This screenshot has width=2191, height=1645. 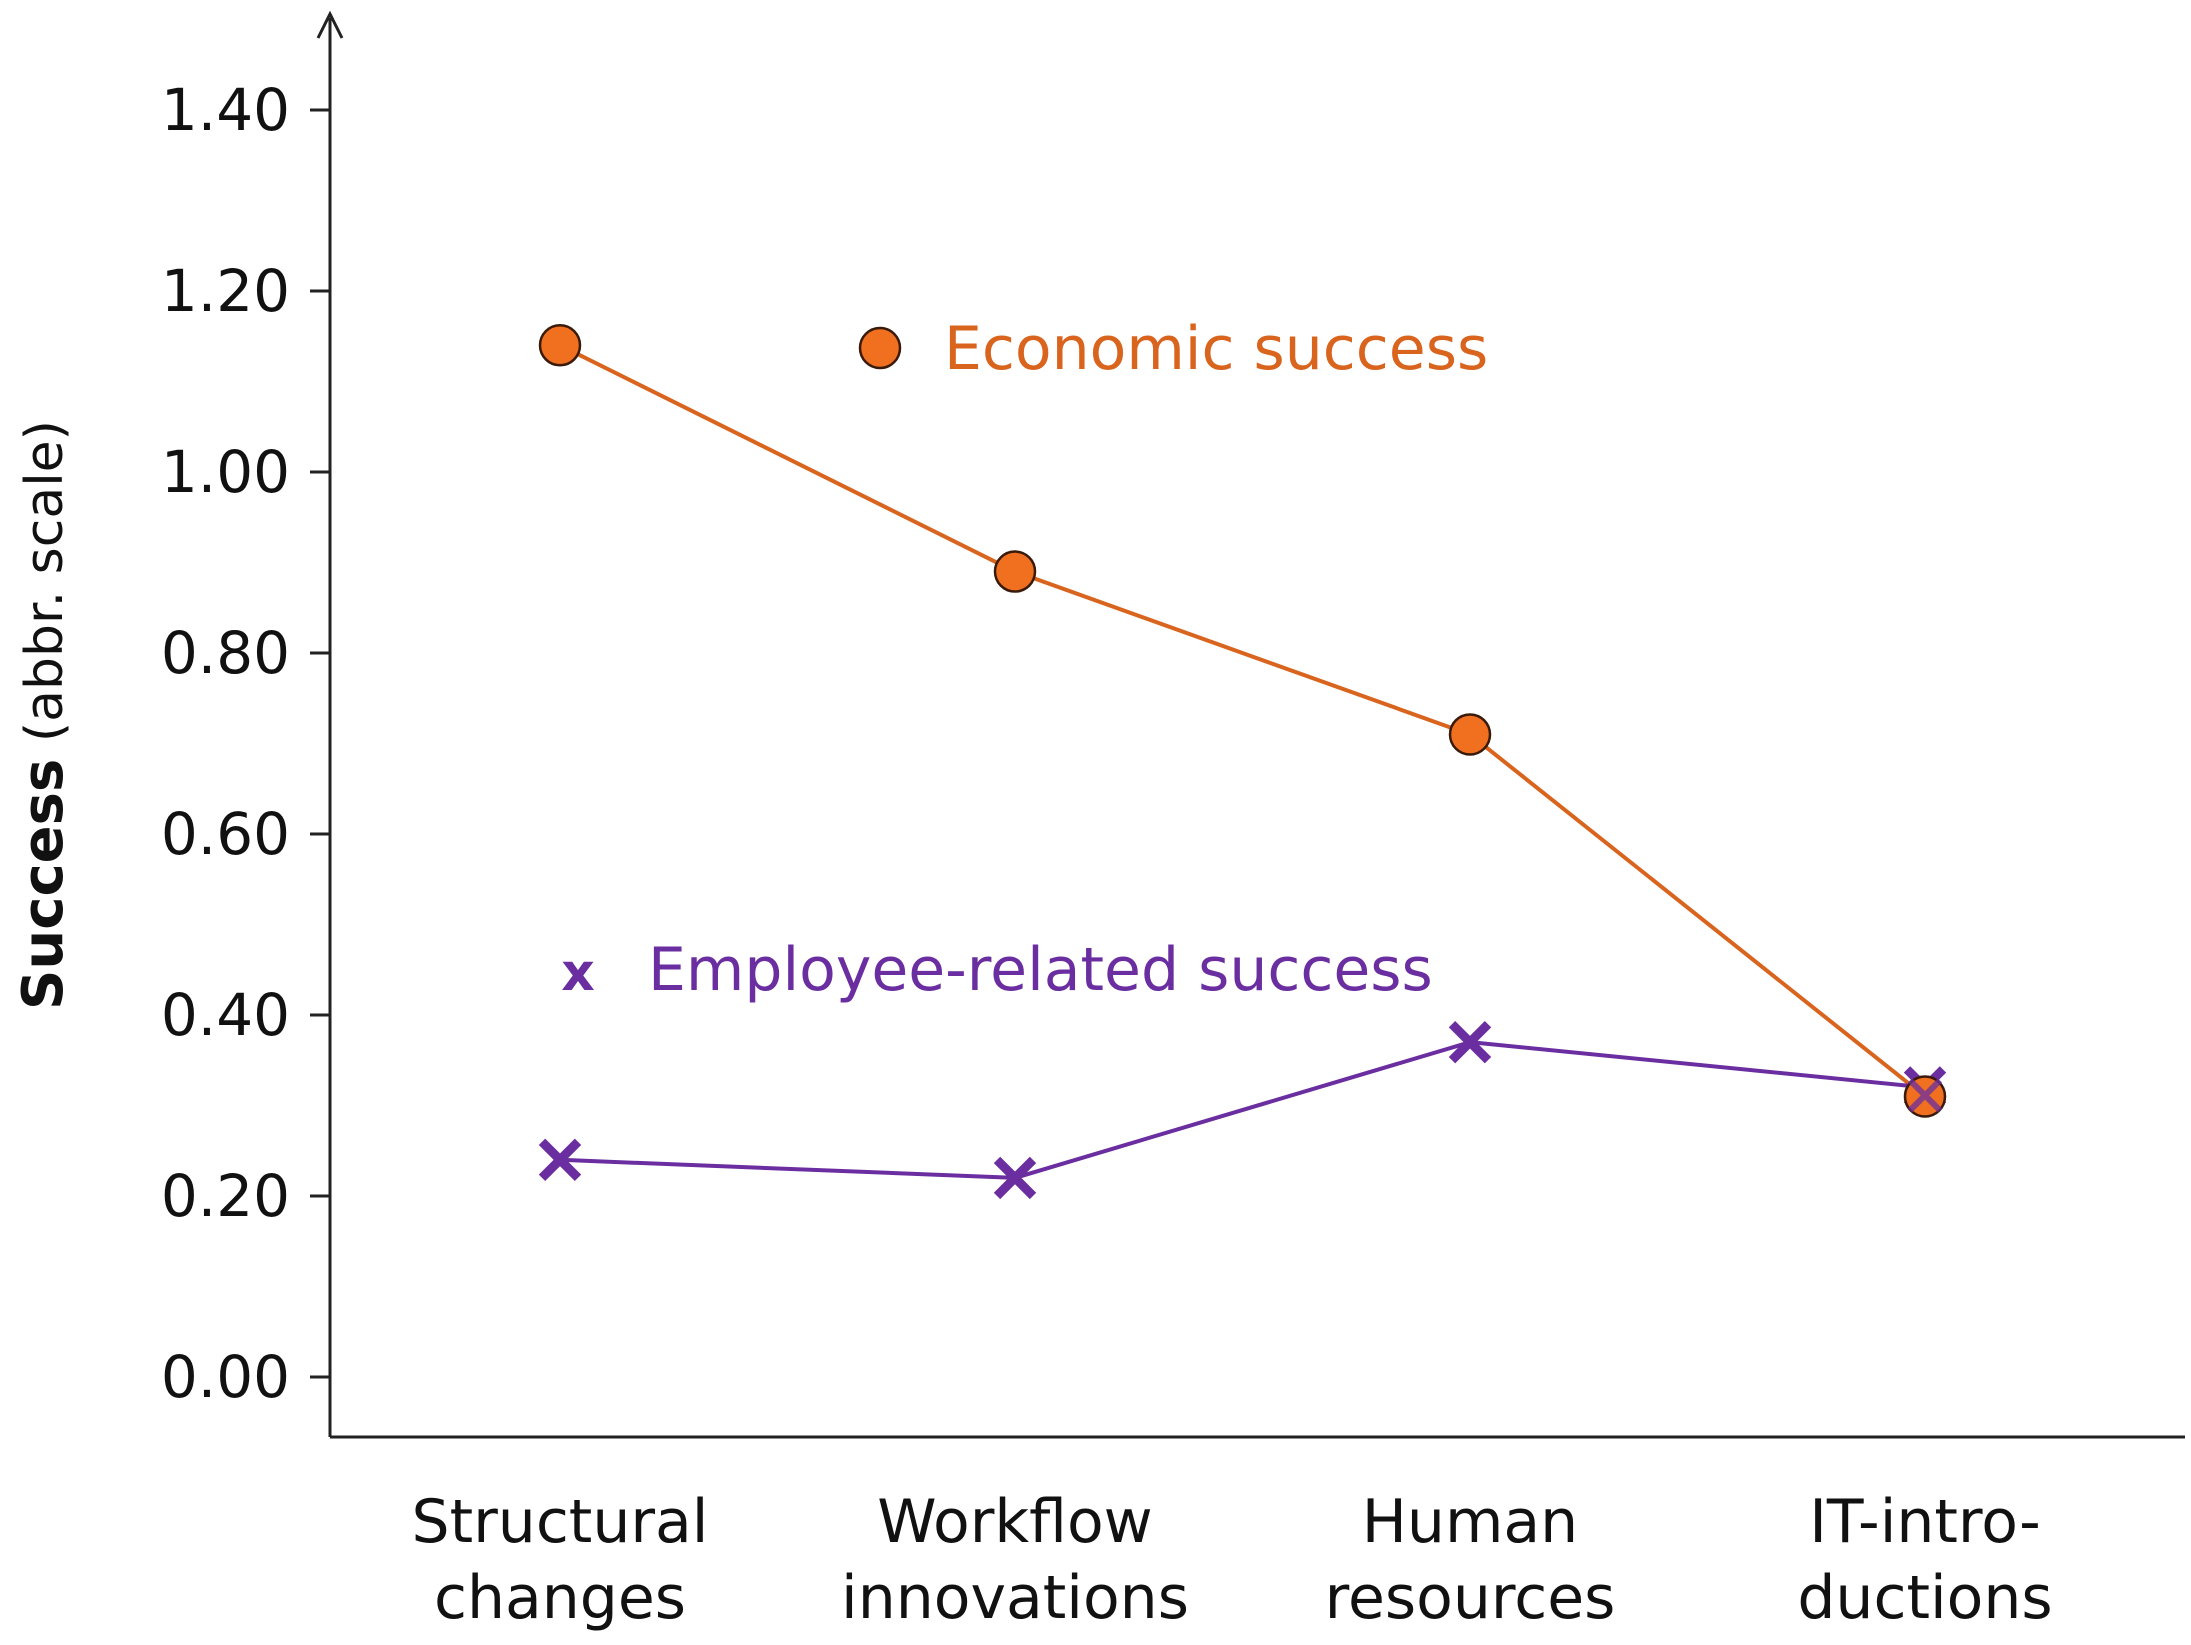 I want to click on y-tick-label: 0.00, so click(x=225, y=1377).